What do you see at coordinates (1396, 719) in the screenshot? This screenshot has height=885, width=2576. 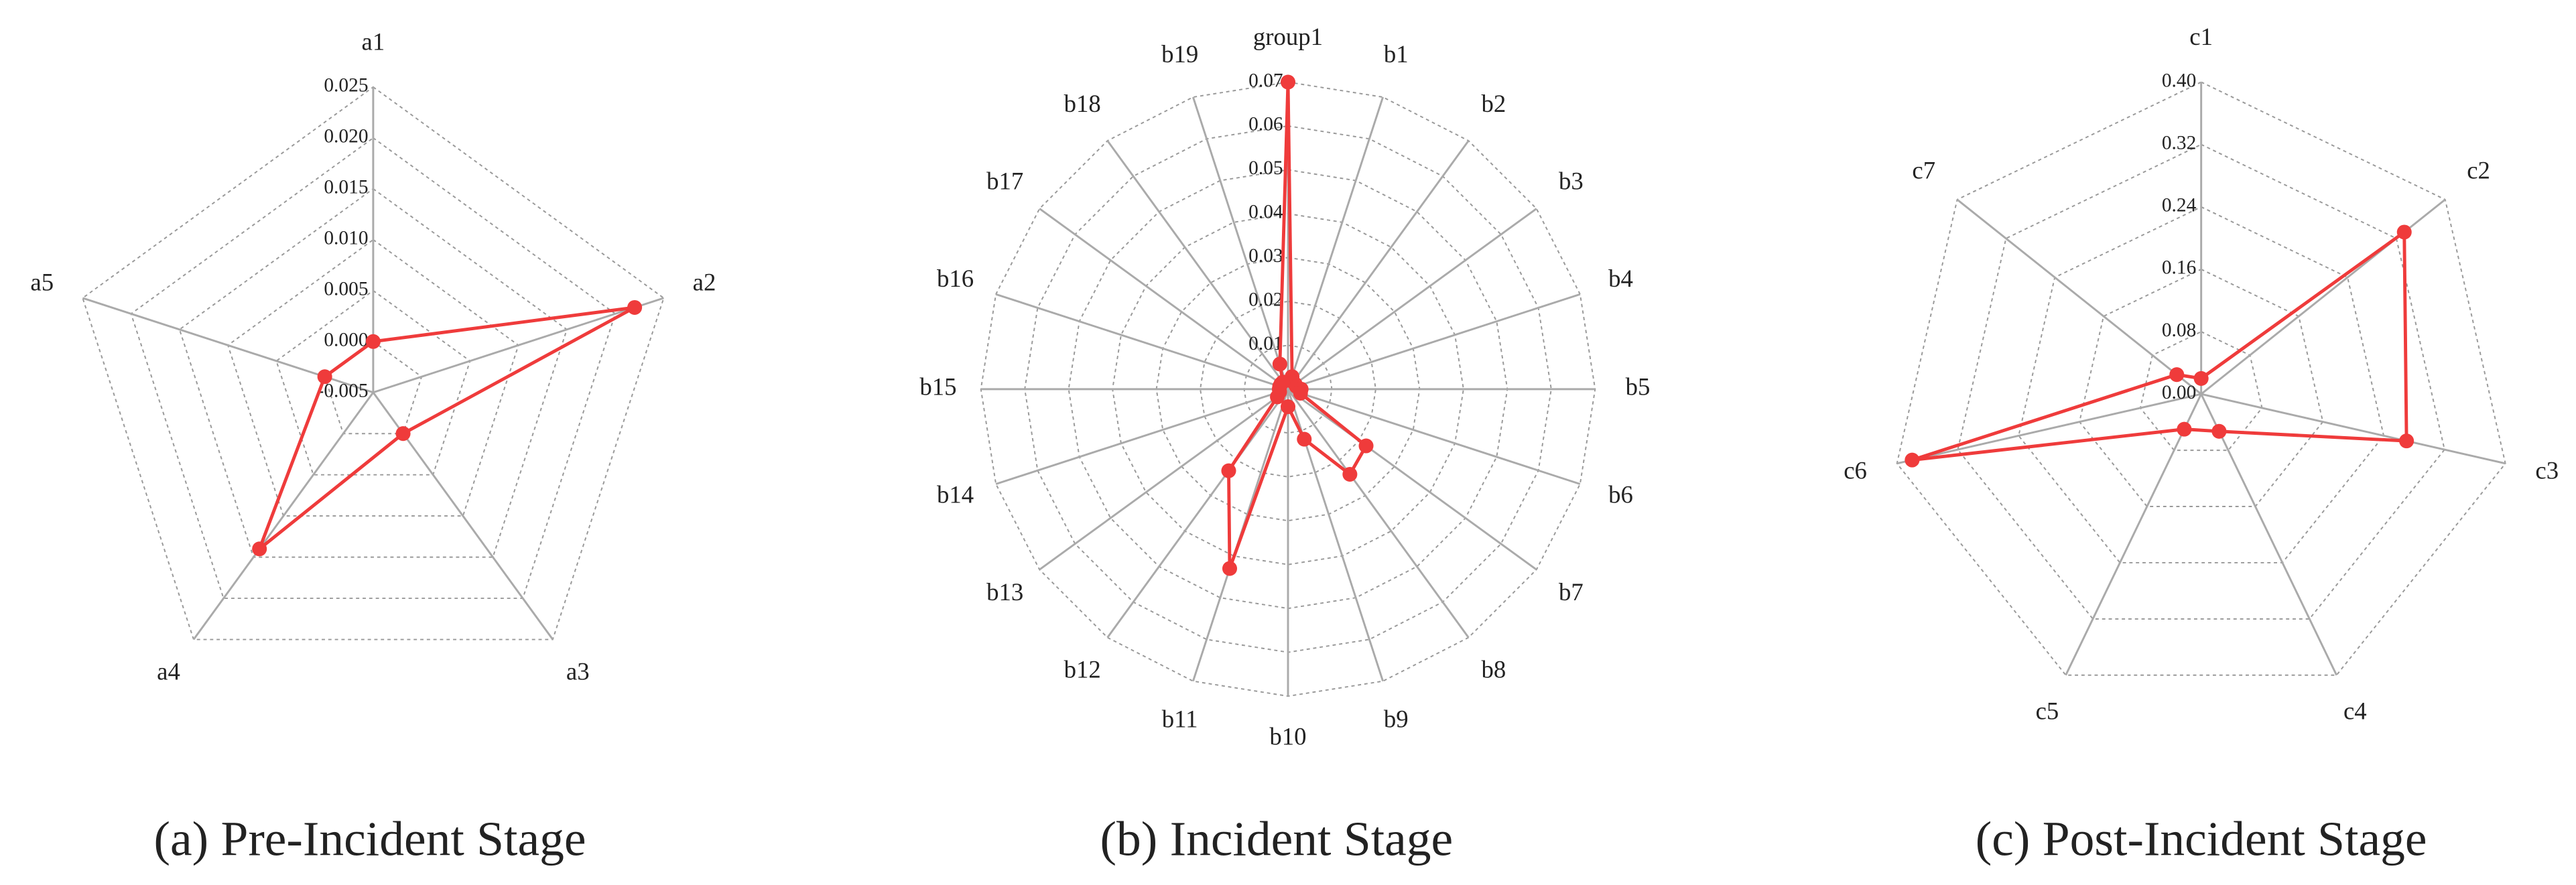 I see `category-label: b9` at bounding box center [1396, 719].